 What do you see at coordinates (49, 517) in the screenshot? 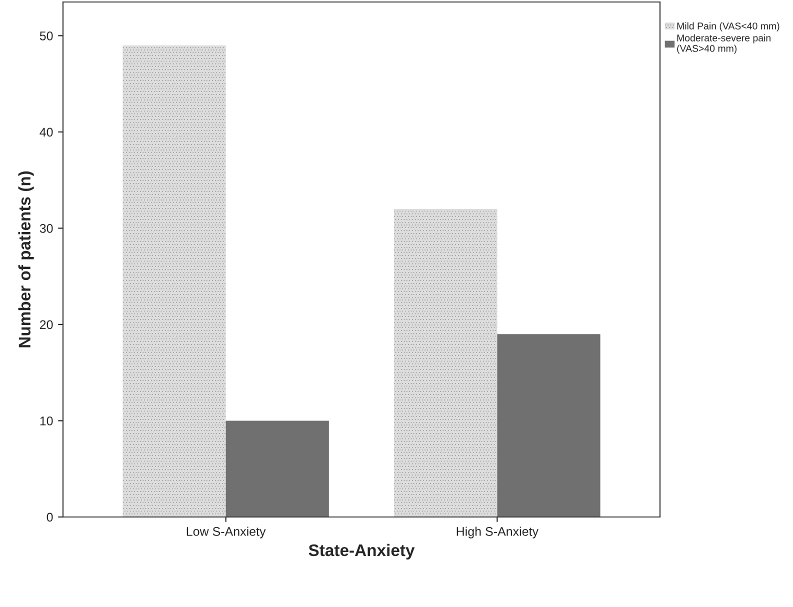
I see `y-tick-label: 0` at bounding box center [49, 517].